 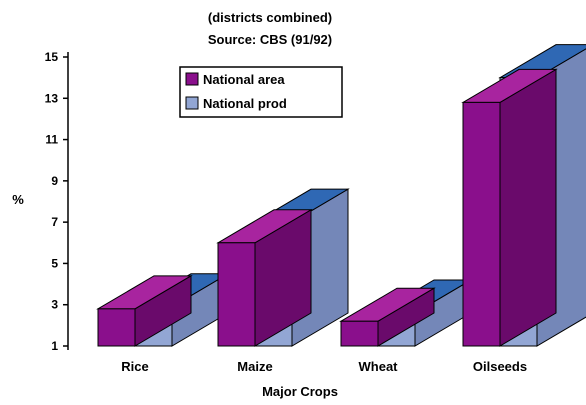 I want to click on y-tick-label: 3, so click(x=54, y=305).